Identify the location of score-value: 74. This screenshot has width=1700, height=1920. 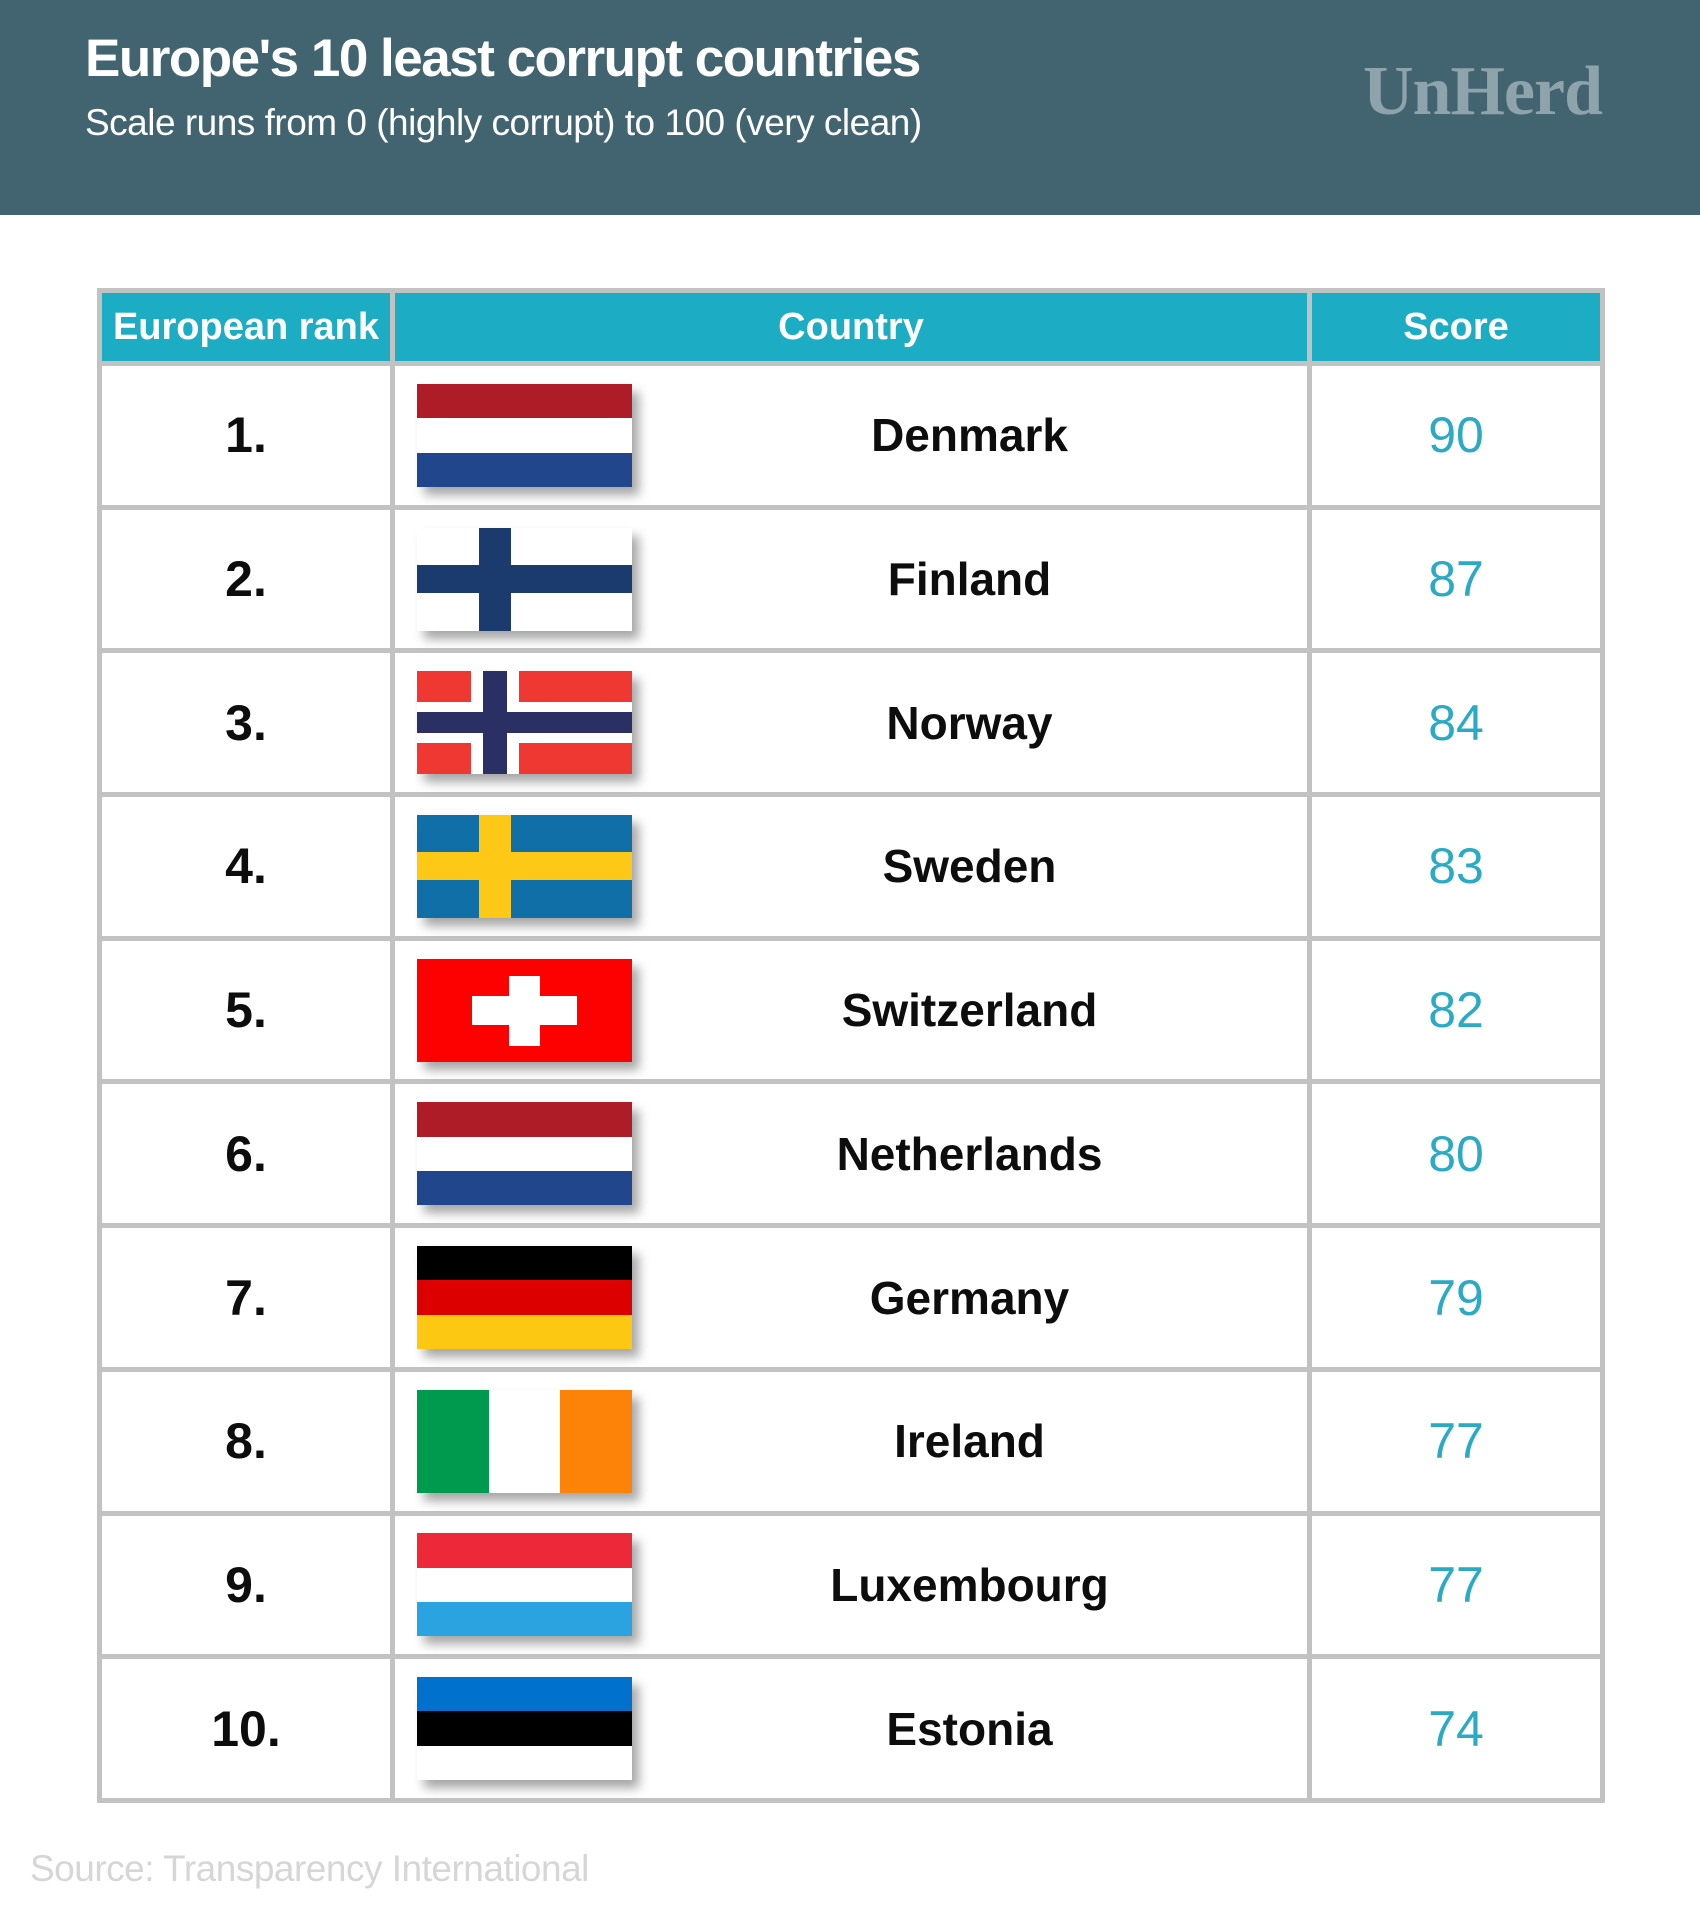
(1456, 1728).